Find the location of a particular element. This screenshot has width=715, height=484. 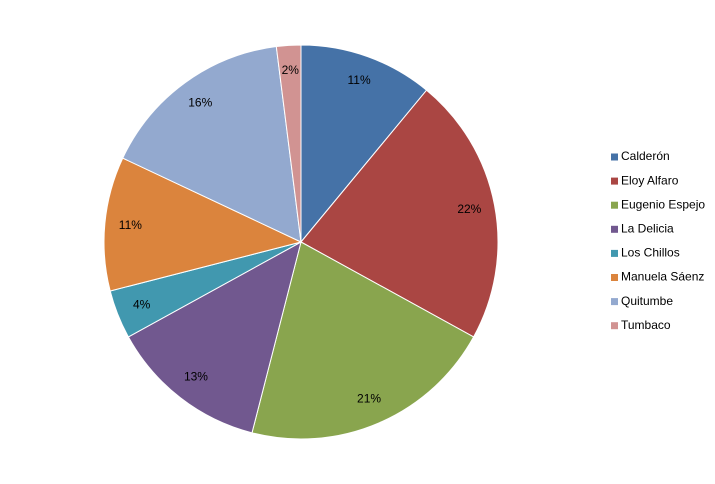

data-label: 4% is located at coordinates (142, 304).